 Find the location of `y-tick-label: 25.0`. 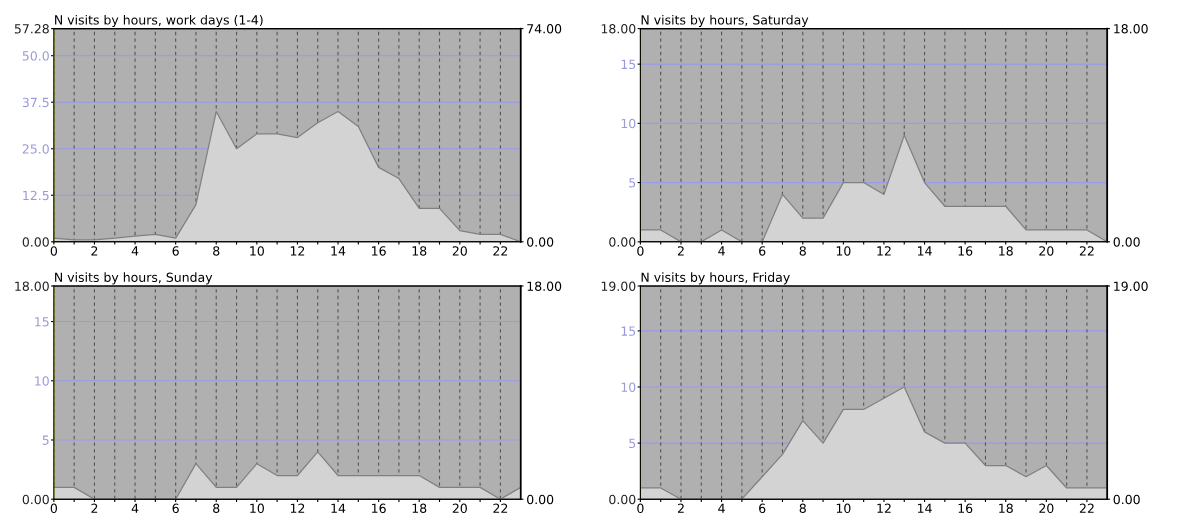

y-tick-label: 25.0 is located at coordinates (35, 149).